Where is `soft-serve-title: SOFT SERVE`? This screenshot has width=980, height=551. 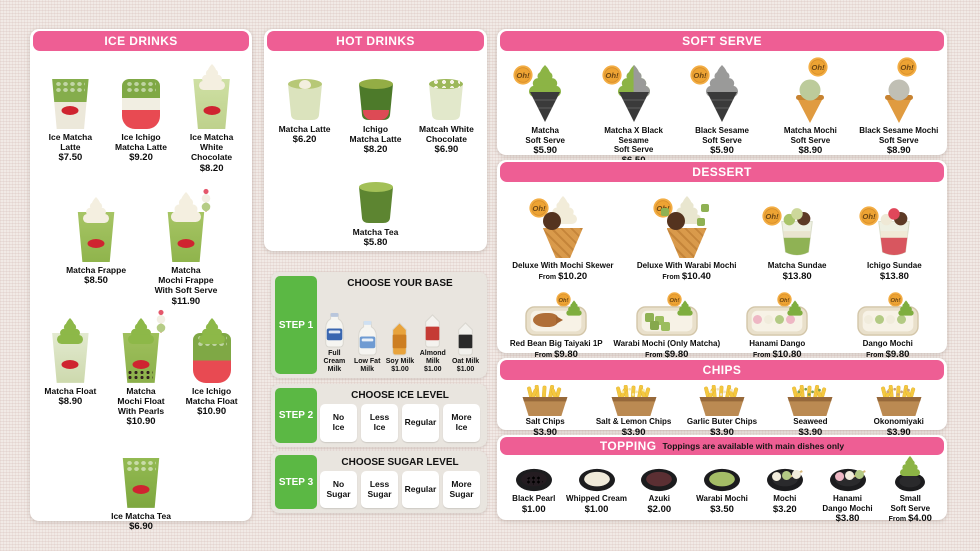
soft-serve-title: SOFT SERVE is located at coordinates (722, 41).